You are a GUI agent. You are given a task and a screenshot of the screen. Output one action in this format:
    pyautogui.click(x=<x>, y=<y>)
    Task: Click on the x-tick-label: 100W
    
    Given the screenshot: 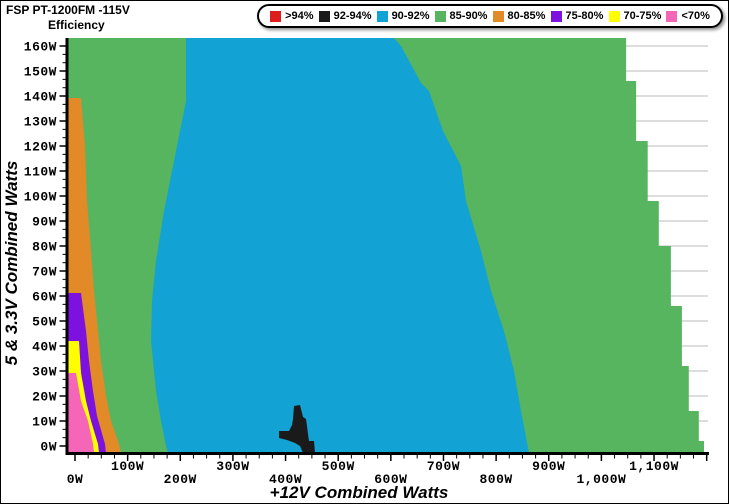 What is the action you would take?
    pyautogui.click(x=127, y=466)
    